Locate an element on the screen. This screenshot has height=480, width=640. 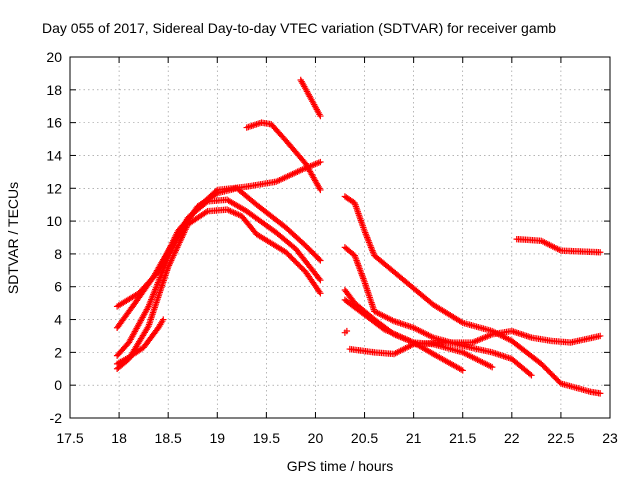
x-tick-label: 21 is located at coordinates (414, 438).